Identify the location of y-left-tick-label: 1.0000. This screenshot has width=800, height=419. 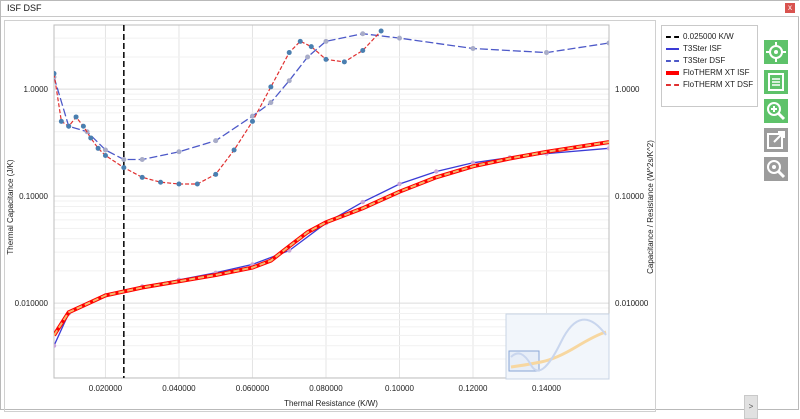
(36, 89).